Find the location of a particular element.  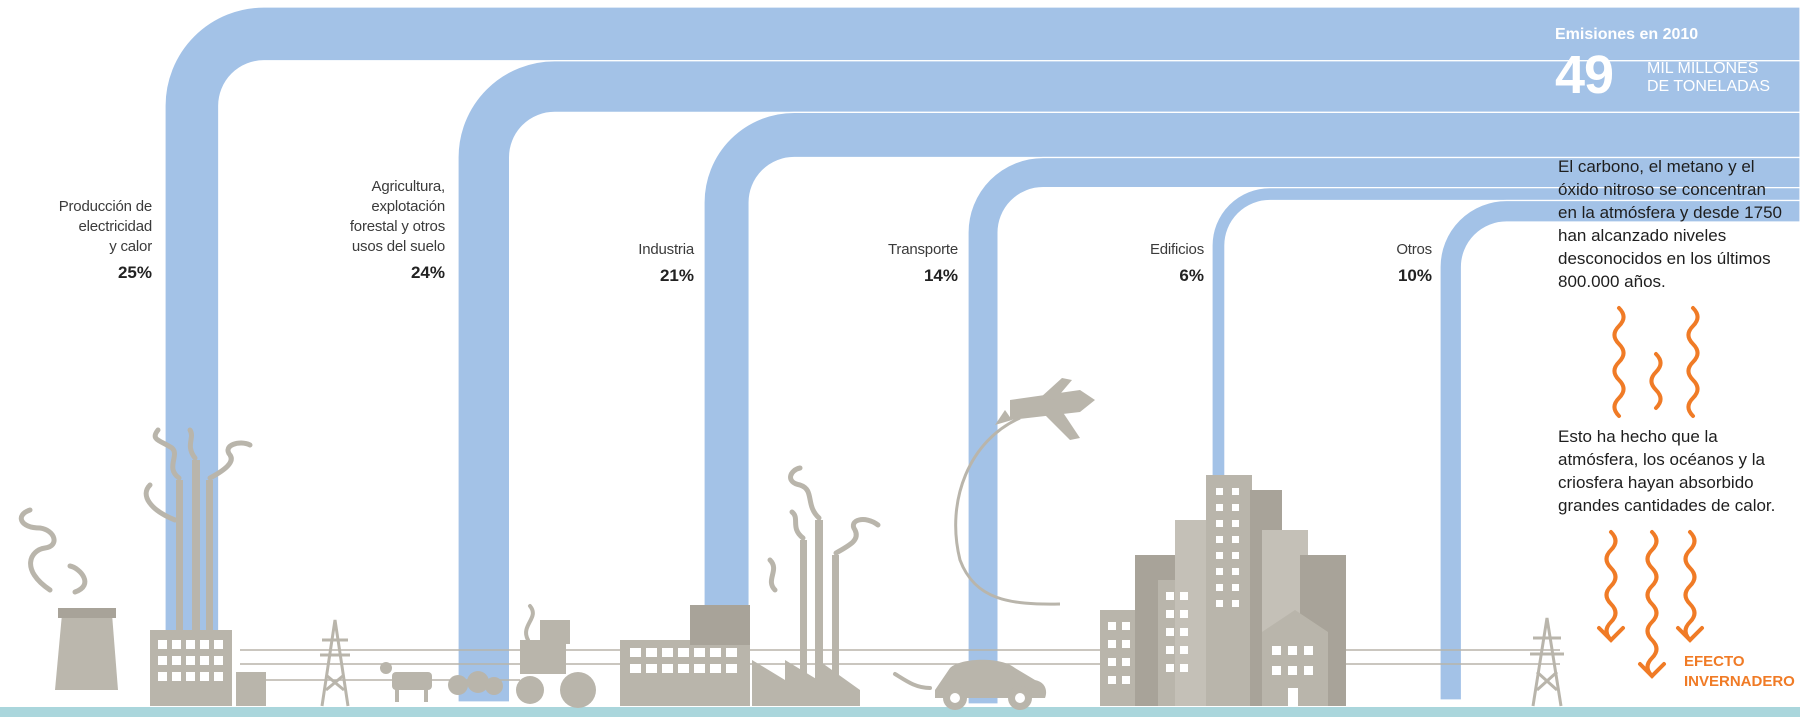

farm-icon is located at coordinates (488, 656).